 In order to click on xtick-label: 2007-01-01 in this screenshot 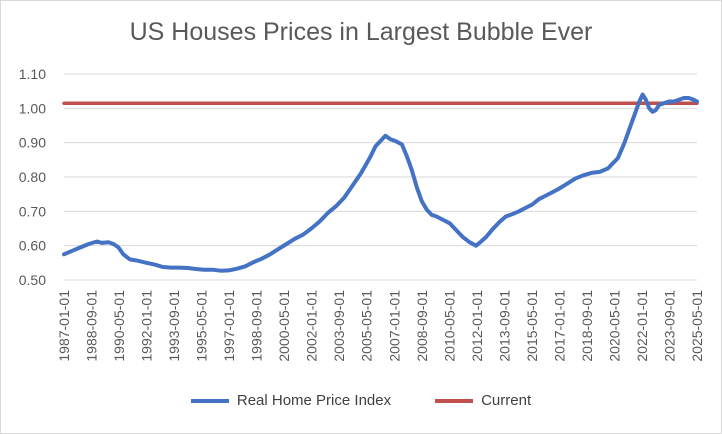, I will do `click(394, 326)`.